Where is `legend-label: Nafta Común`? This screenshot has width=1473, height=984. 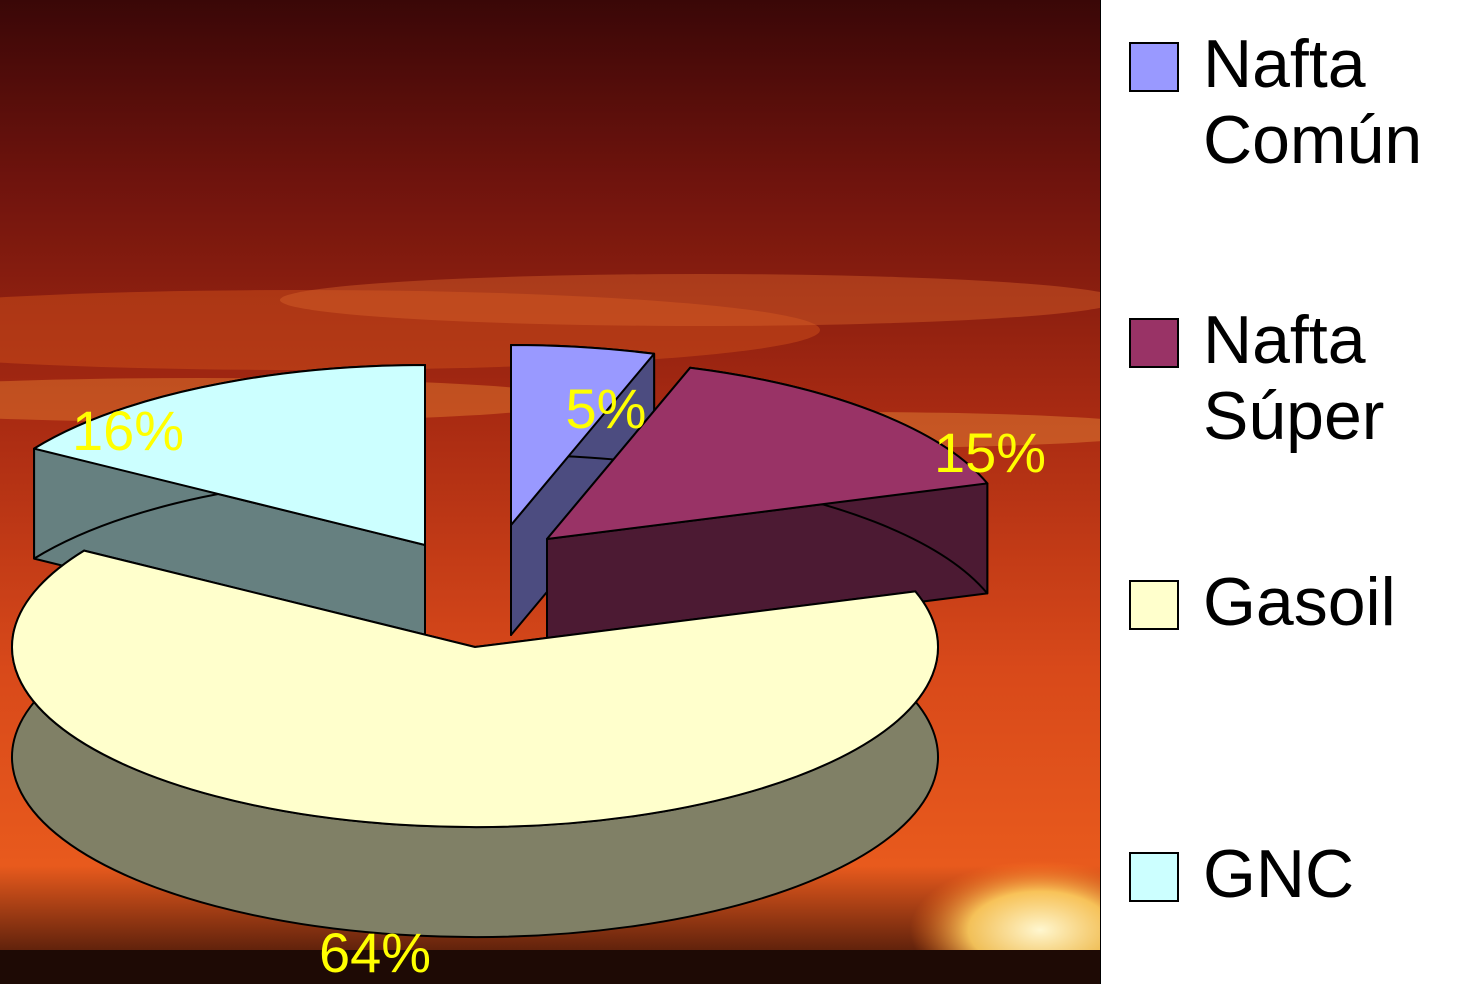
legend-label: Nafta Común is located at coordinates (1313, 102).